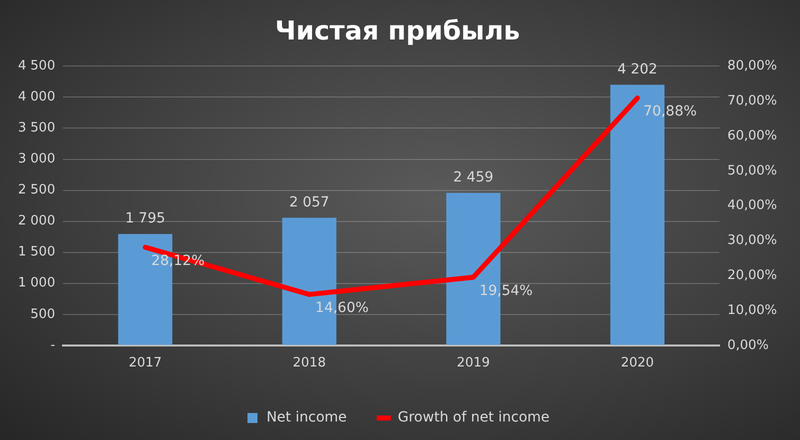 The image size is (800, 440). I want to click on y2-tick-label: 20,00%, so click(752, 275).